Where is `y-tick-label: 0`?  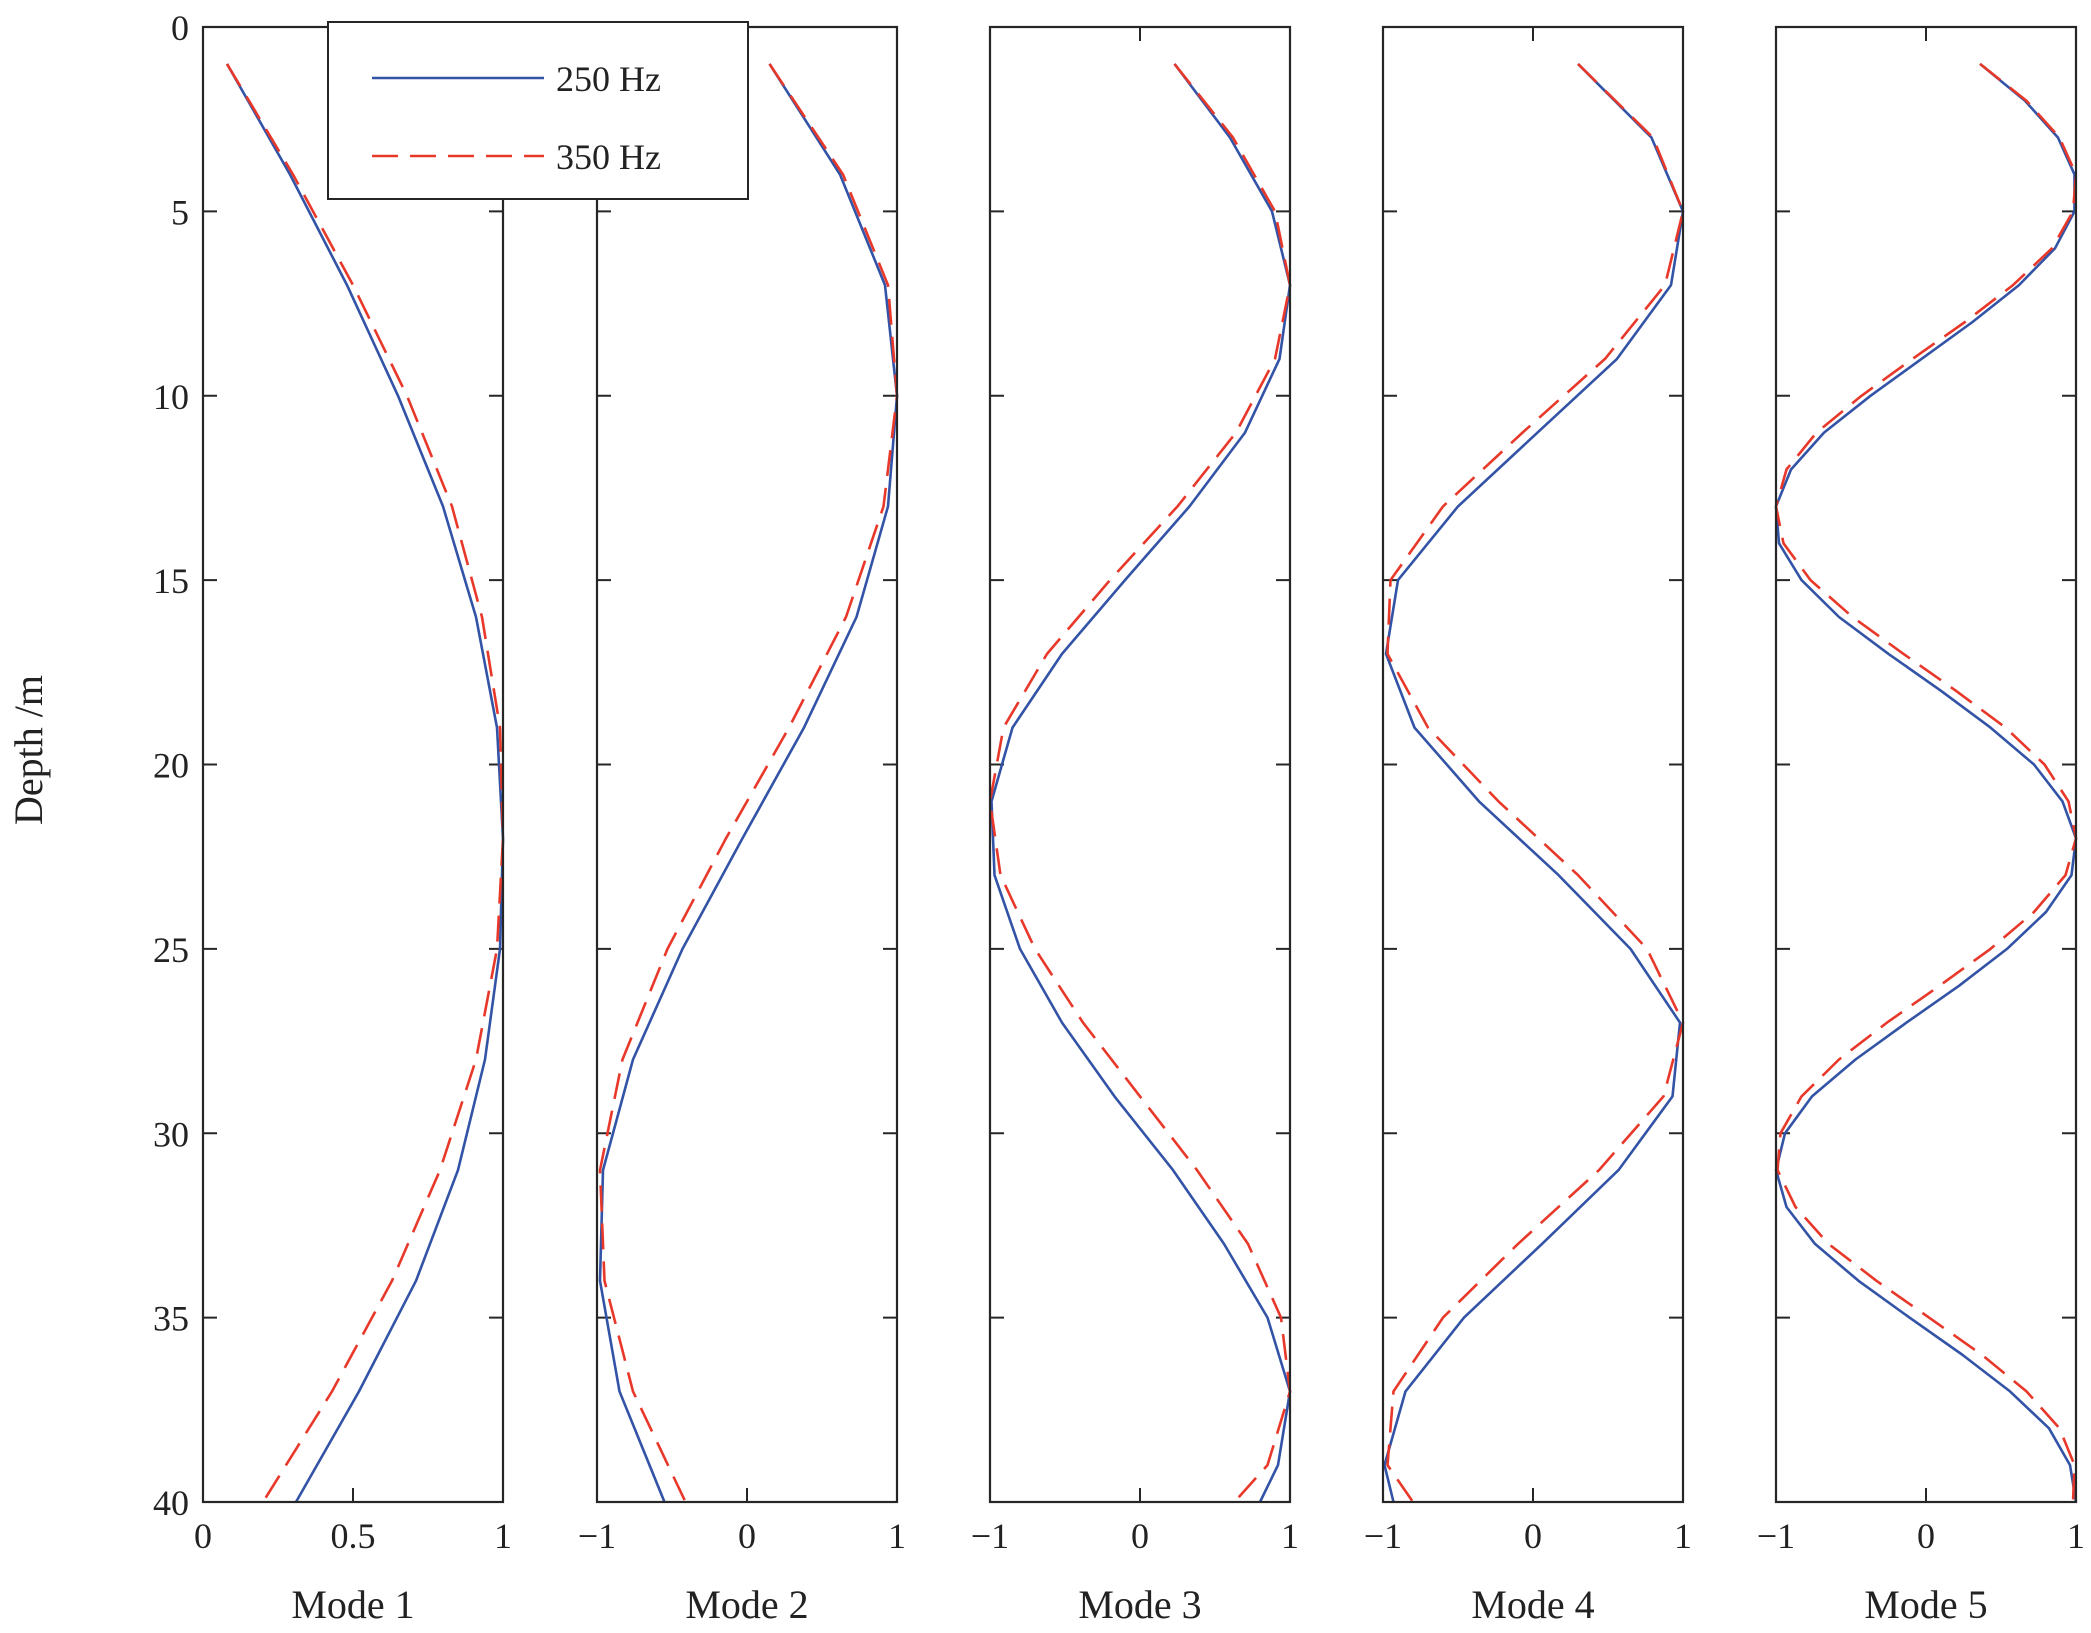 y-tick-label: 0 is located at coordinates (180, 28).